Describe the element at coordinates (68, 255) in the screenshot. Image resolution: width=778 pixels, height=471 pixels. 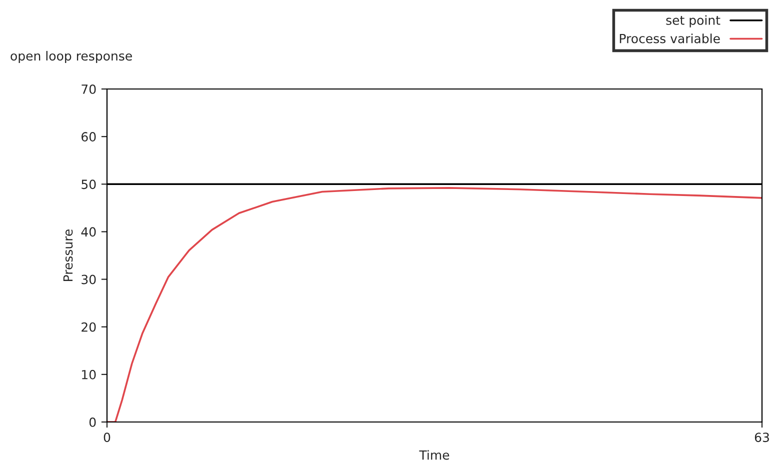
I see `y-axis-title: Pressure` at that location.